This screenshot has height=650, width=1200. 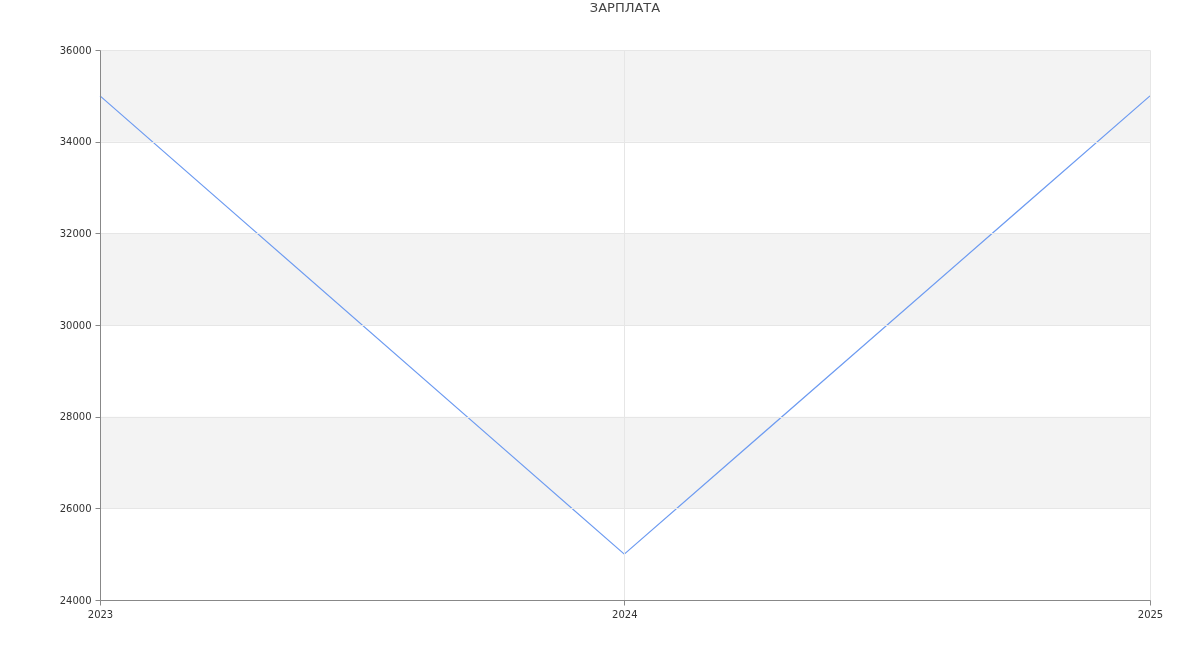 I want to click on y-tick-label: 32000, so click(x=75, y=233).